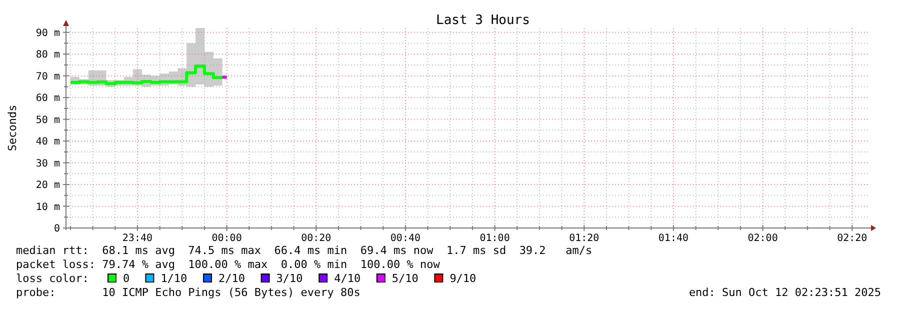  I want to click on text: probe: 10 ICMP Echo Pings (56 Bytes) every 80s, so click(188, 292).